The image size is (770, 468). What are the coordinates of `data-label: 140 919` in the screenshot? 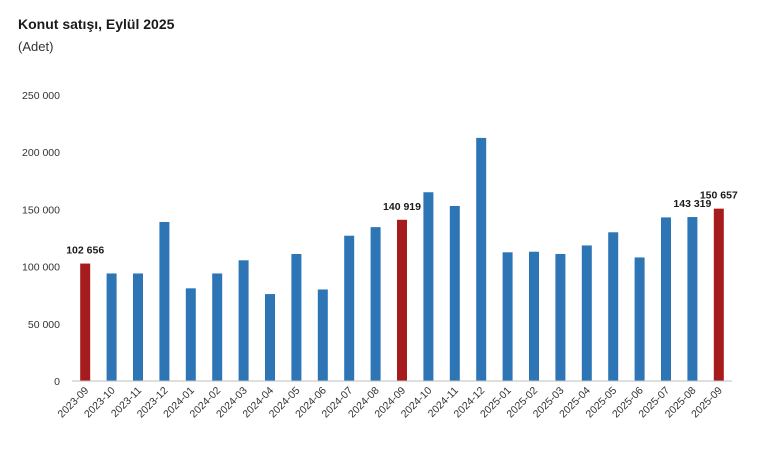 It's located at (402, 207).